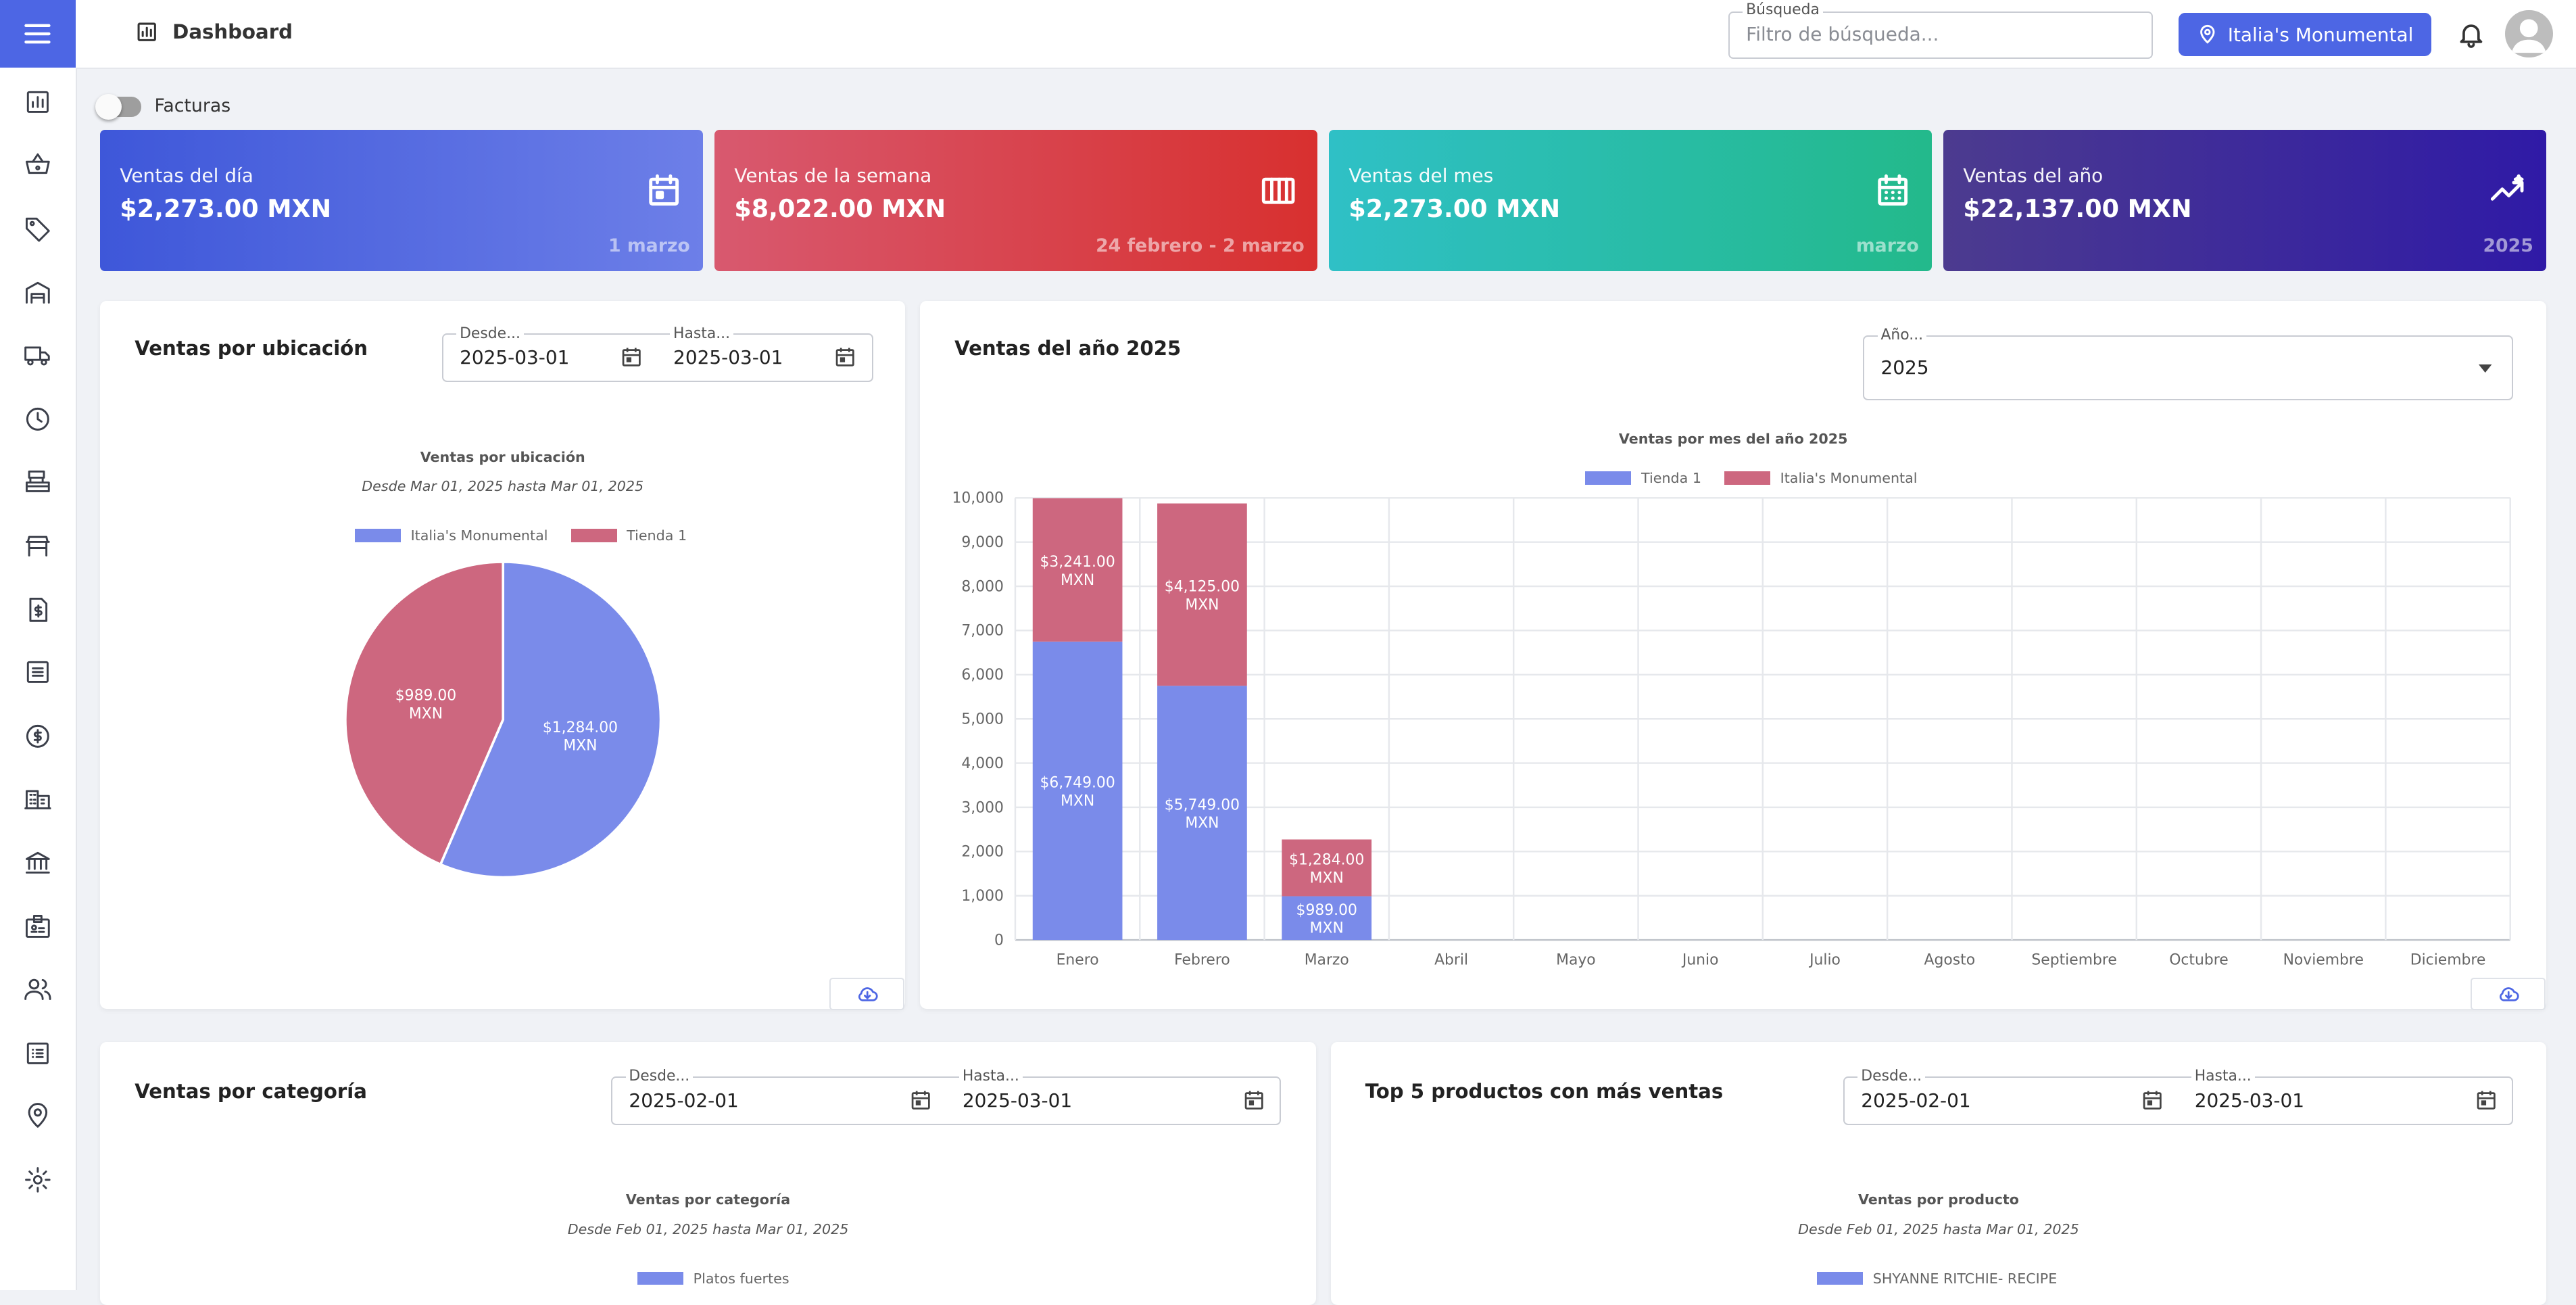 This screenshot has height=1305, width=2576. Describe the element at coordinates (502, 456) in the screenshot. I see `pie-chart-title: Ventas por ubicación` at that location.